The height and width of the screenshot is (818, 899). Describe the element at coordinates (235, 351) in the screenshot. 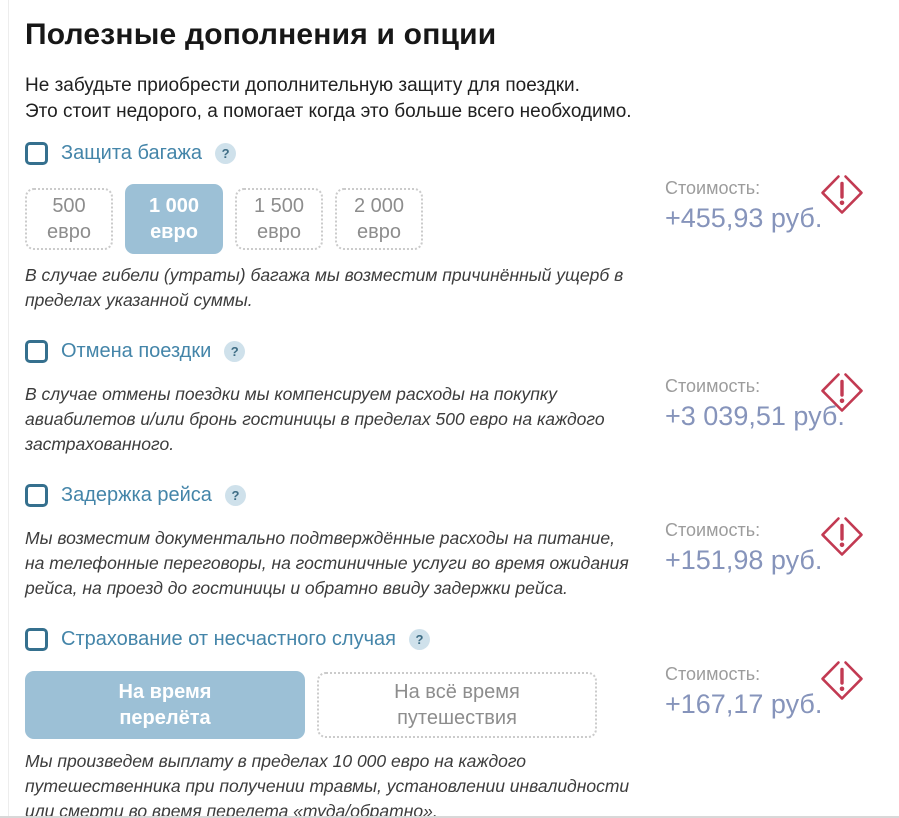

I see `trip-cancellation-help-icon: ?` at that location.